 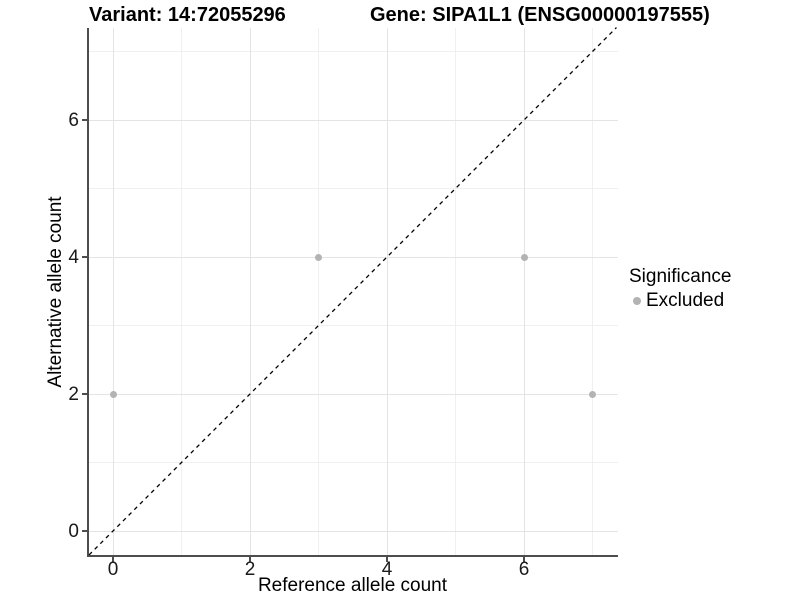 I want to click on x-tick-label: 6, so click(x=524, y=569).